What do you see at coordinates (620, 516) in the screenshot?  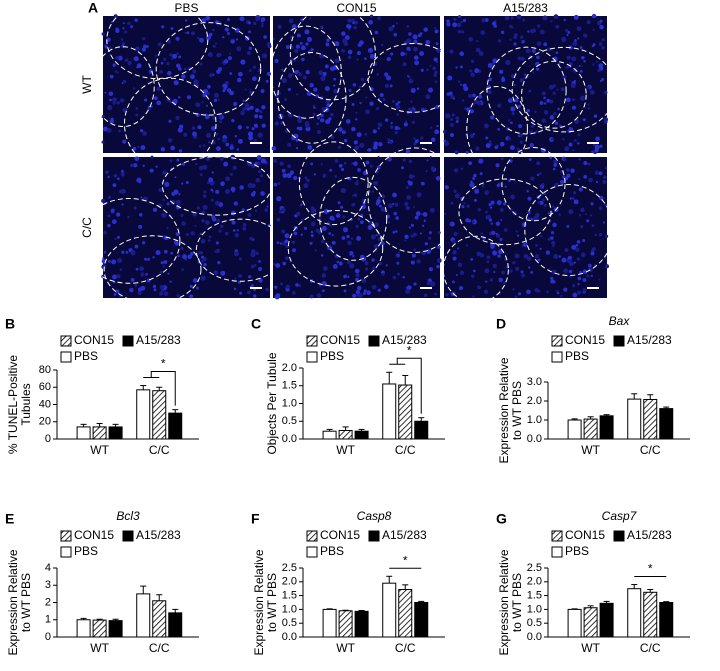 I see `chart-title: Casp7` at bounding box center [620, 516].